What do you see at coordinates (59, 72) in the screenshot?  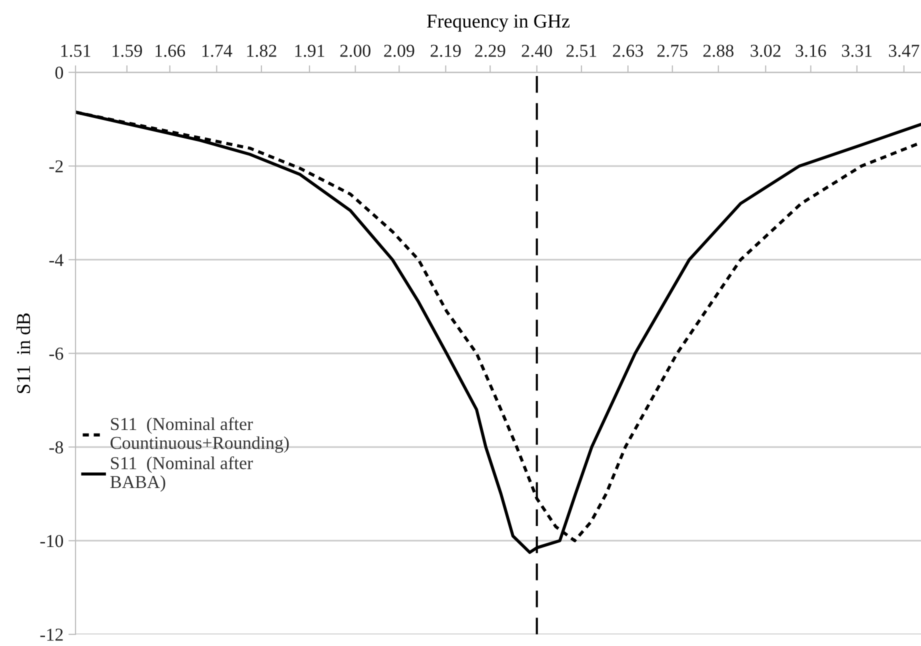 I see `y-tick-label: 0` at bounding box center [59, 72].